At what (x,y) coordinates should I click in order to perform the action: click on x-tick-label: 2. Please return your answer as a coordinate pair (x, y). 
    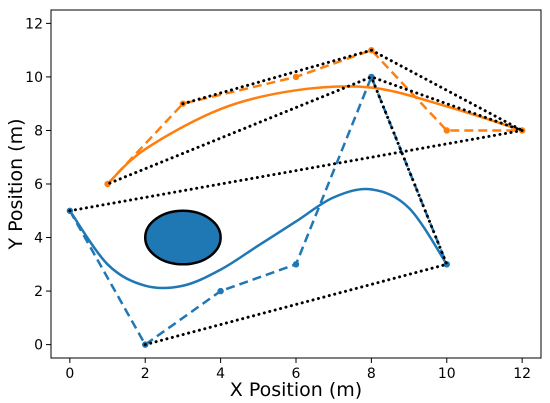
    Looking at the image, I should click on (145, 374).